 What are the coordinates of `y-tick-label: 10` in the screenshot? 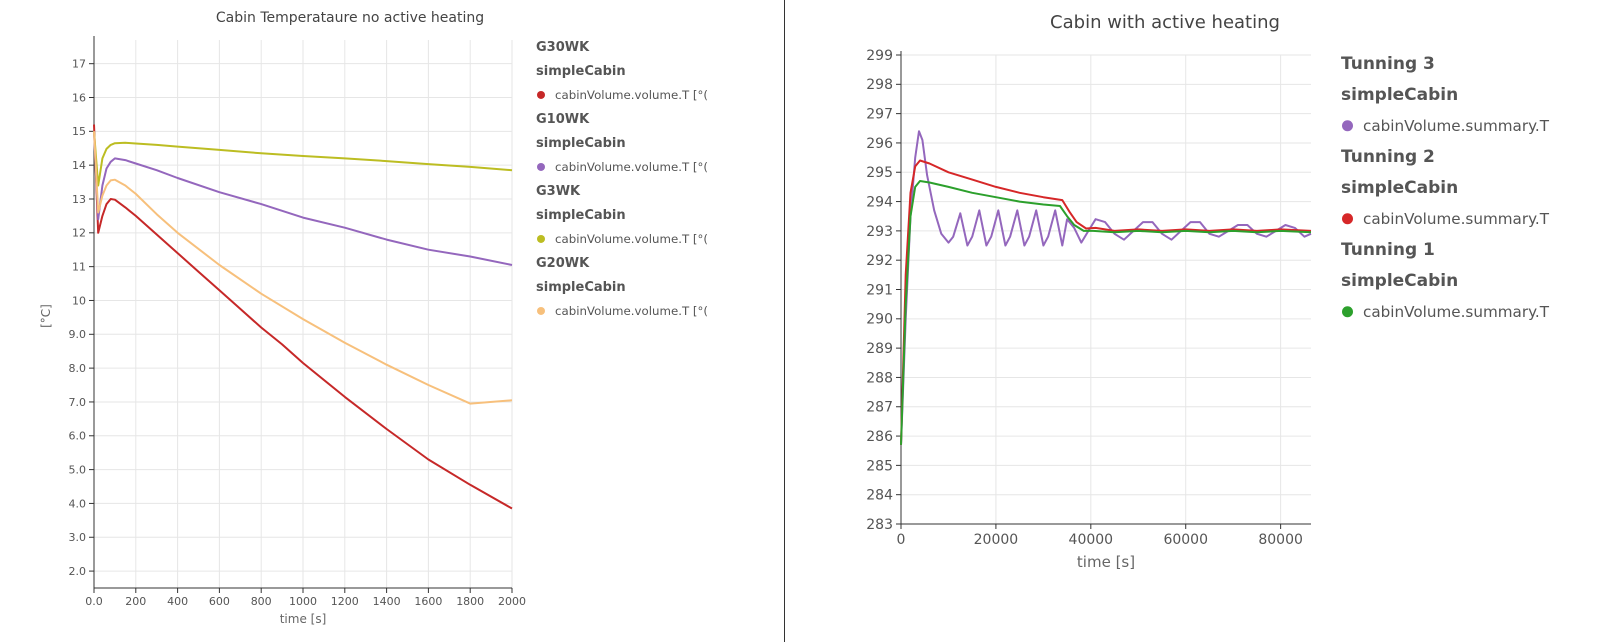 It's located at (79, 300).